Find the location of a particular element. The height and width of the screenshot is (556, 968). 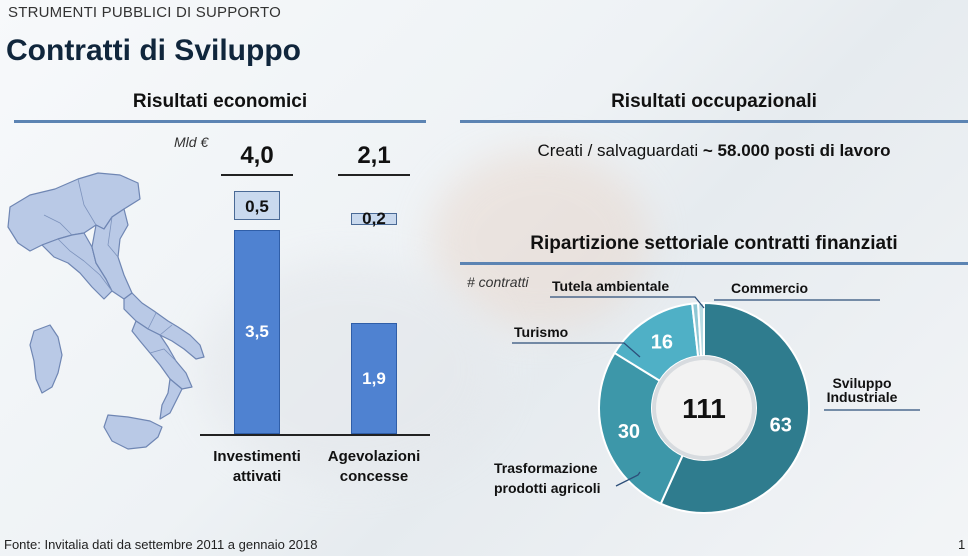

bar-secondary-2: 0,2 is located at coordinates (374, 218).